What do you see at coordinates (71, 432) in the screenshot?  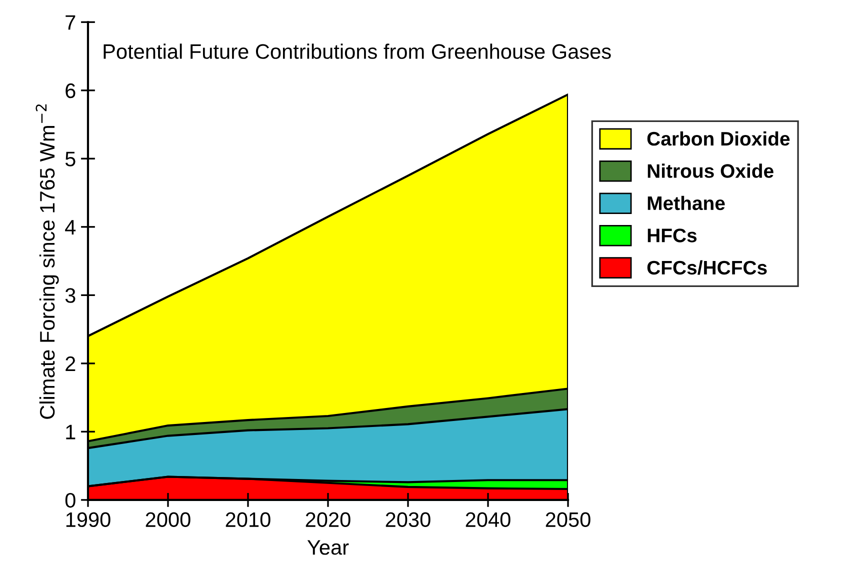 I see `y-tick-label: 1` at bounding box center [71, 432].